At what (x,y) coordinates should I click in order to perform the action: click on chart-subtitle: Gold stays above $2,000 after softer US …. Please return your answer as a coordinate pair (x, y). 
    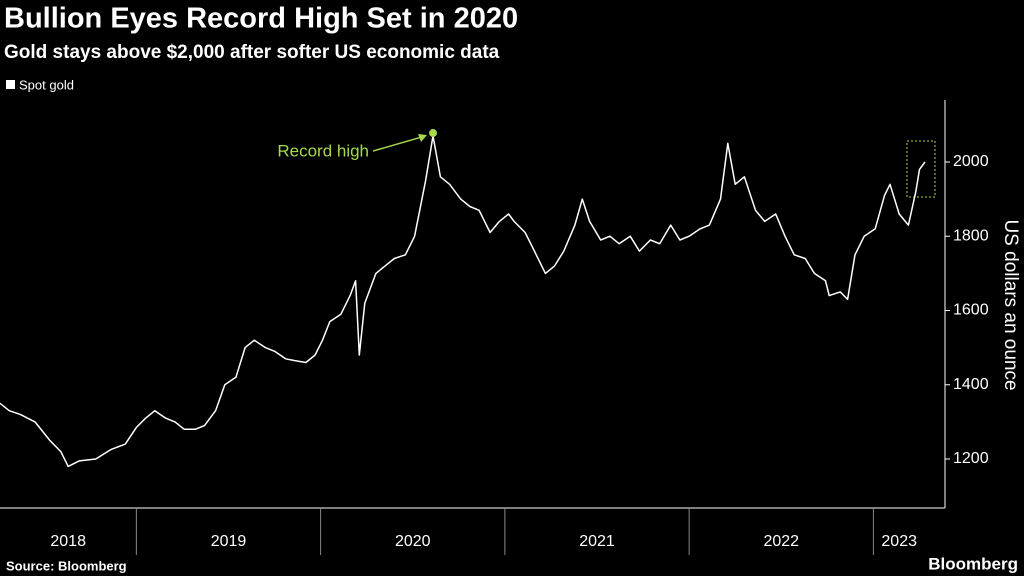
    Looking at the image, I should click on (252, 52).